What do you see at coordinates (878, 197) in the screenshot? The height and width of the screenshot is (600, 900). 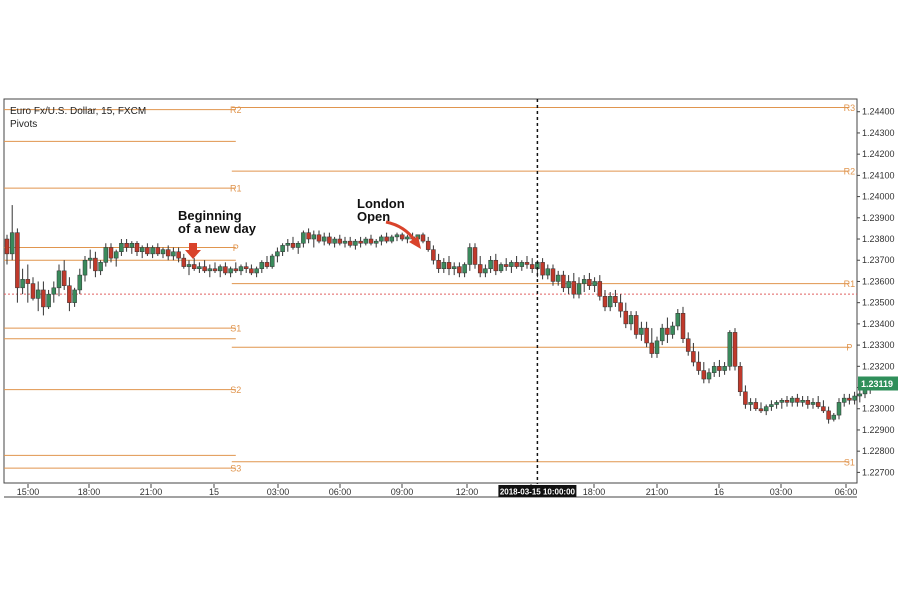 I see `y-tick-label: 1.24000` at bounding box center [878, 197].